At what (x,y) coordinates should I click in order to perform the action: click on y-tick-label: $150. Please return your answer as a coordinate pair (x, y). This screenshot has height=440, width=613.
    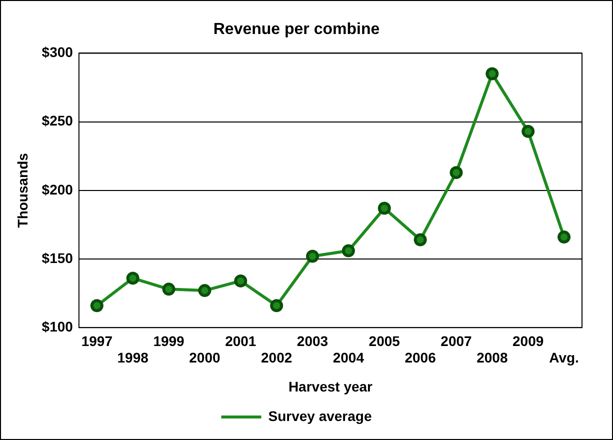
    Looking at the image, I should click on (58, 258).